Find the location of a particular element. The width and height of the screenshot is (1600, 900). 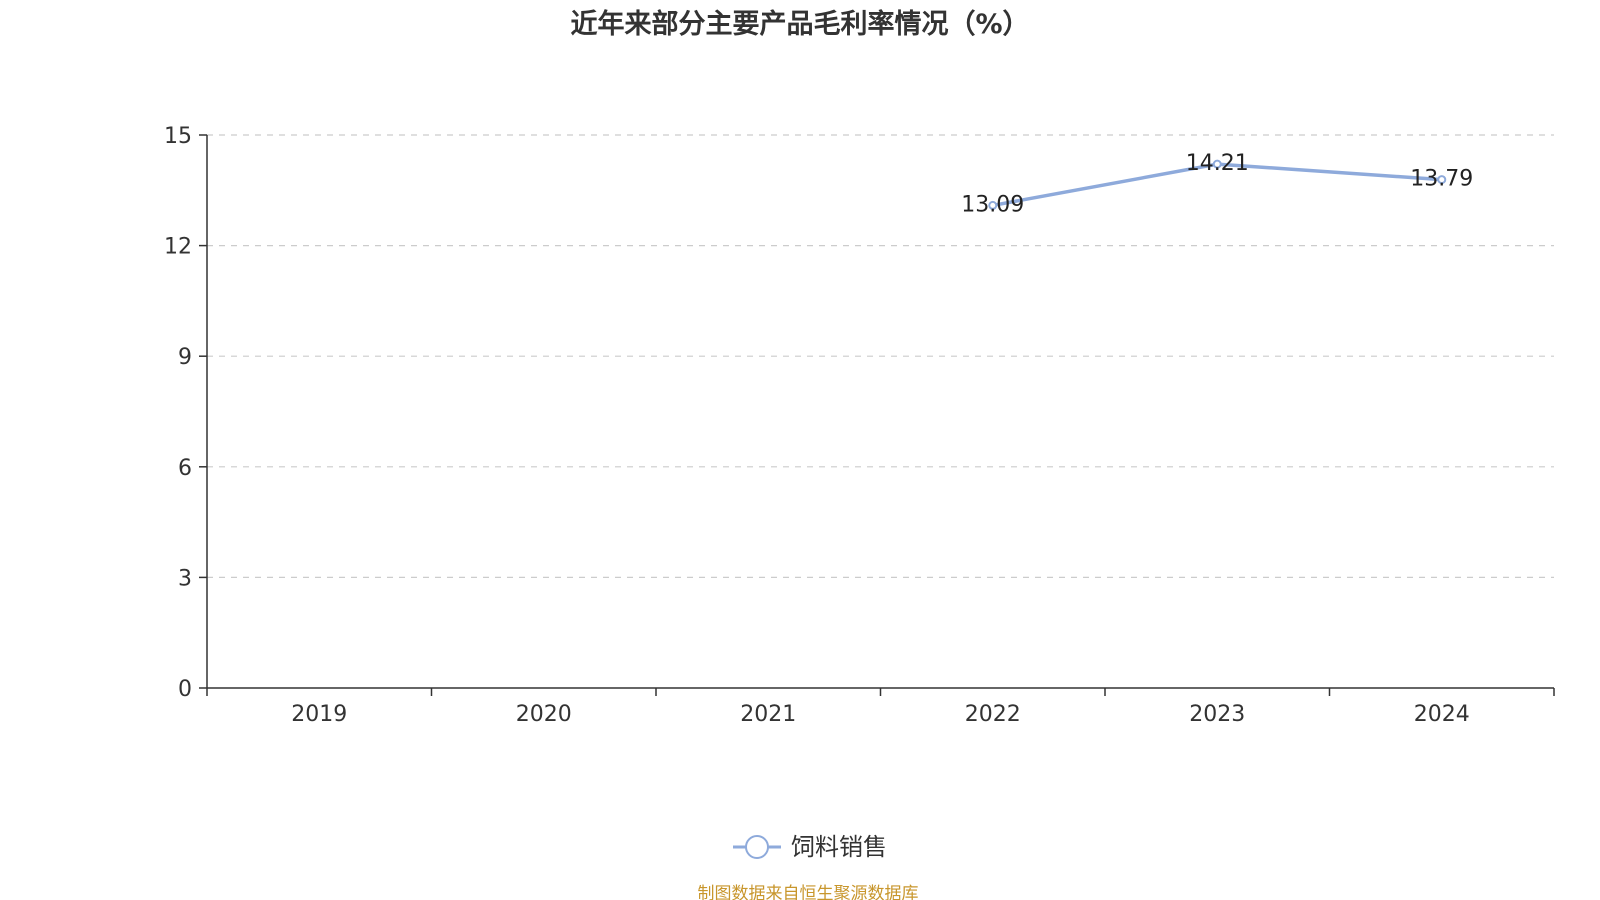

data-label: 13.09 is located at coordinates (992, 204).